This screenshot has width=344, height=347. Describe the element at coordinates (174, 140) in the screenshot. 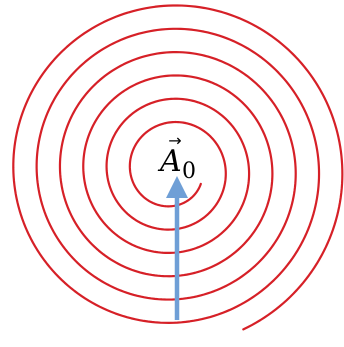

I see `vector-arrow-mark: →` at that location.